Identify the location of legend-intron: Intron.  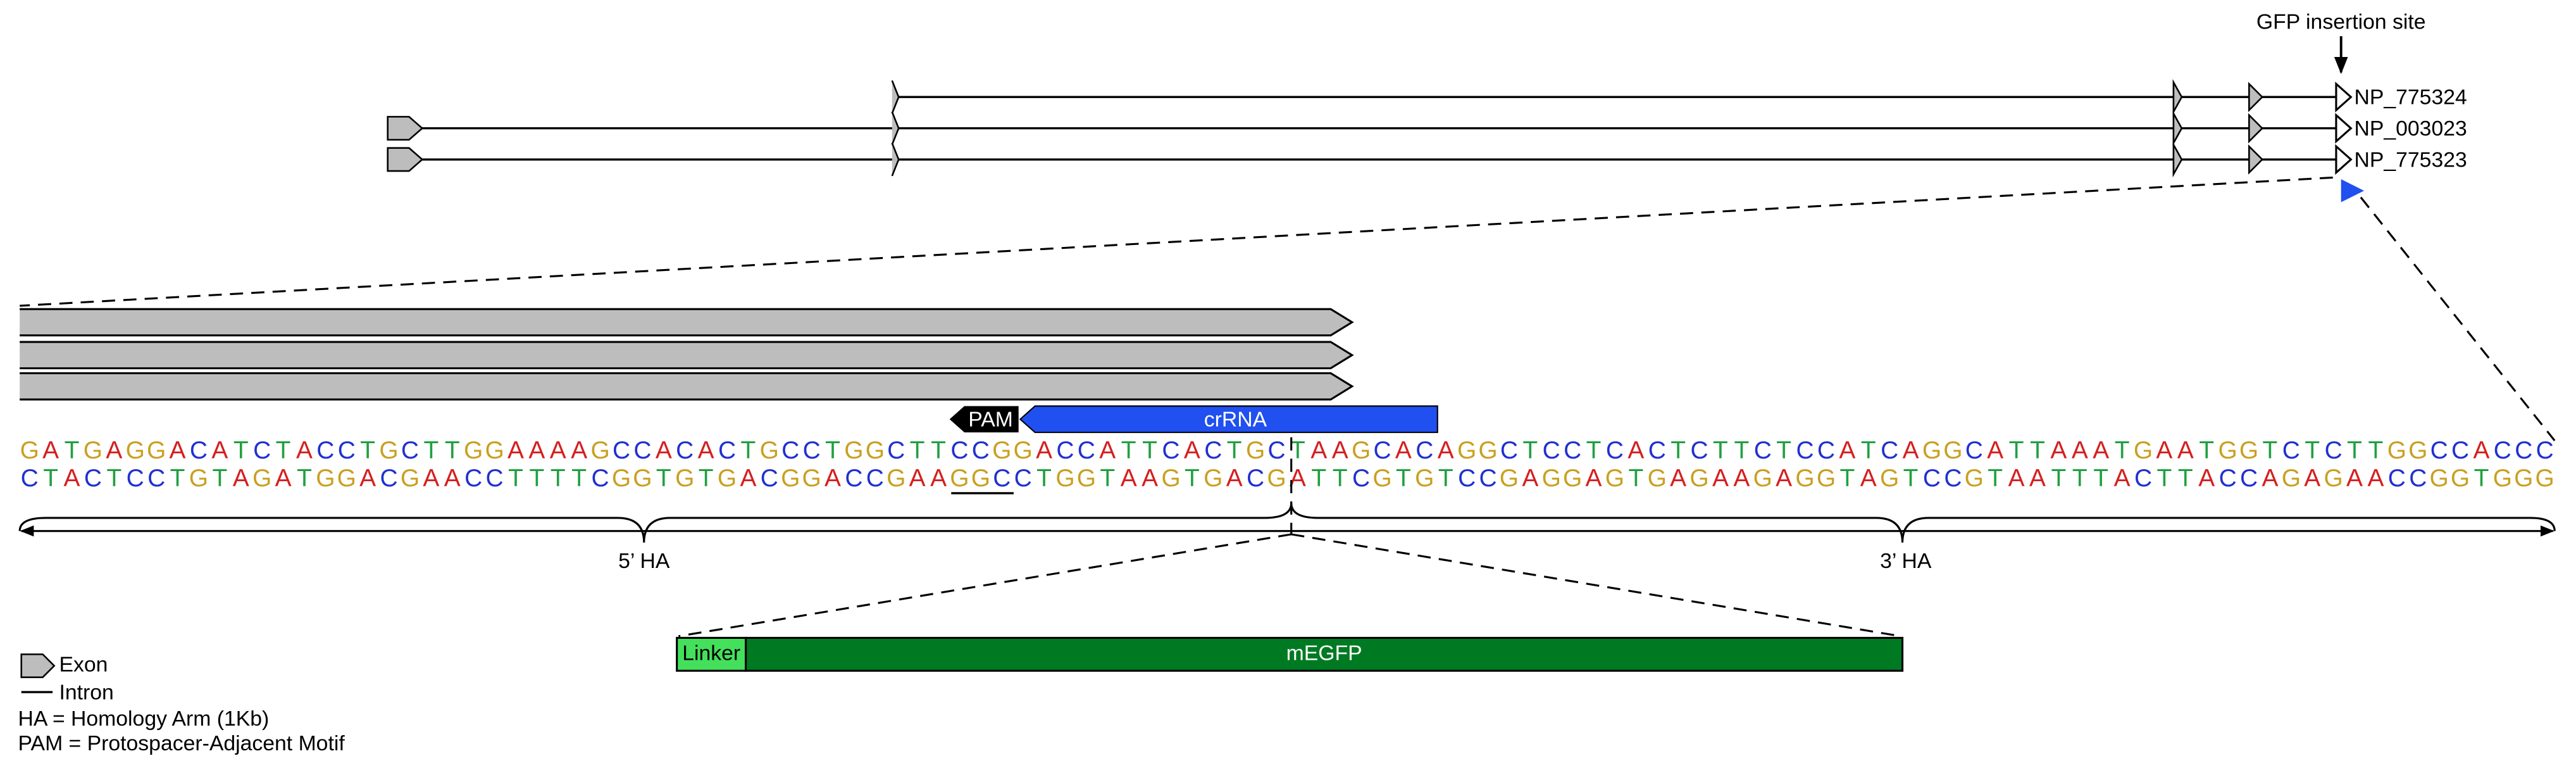
(86, 693).